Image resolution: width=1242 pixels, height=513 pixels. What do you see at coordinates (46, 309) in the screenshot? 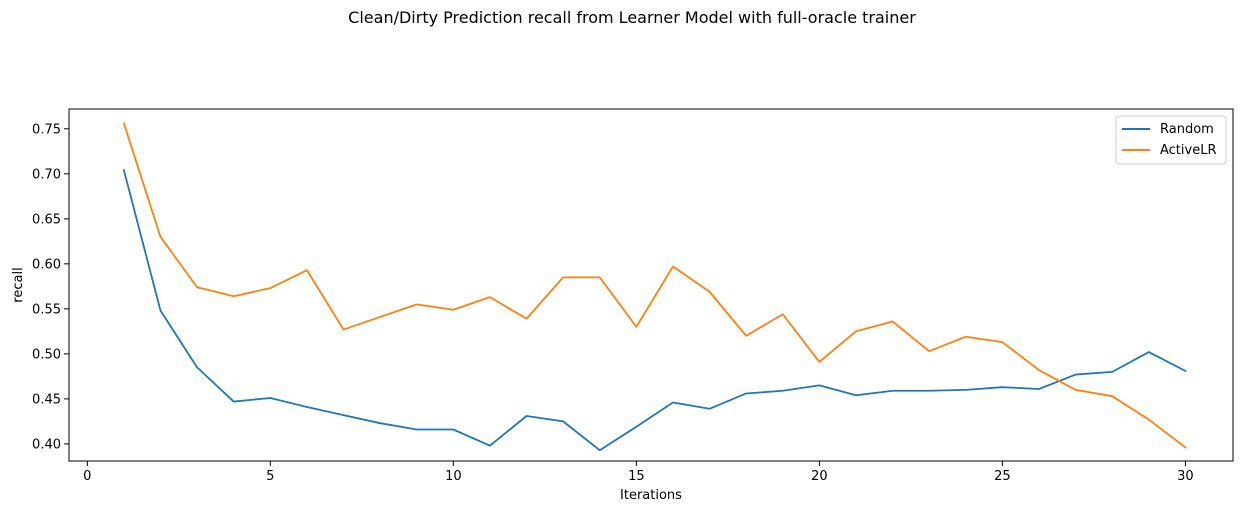
I see `y-tick-label: 0.55` at bounding box center [46, 309].